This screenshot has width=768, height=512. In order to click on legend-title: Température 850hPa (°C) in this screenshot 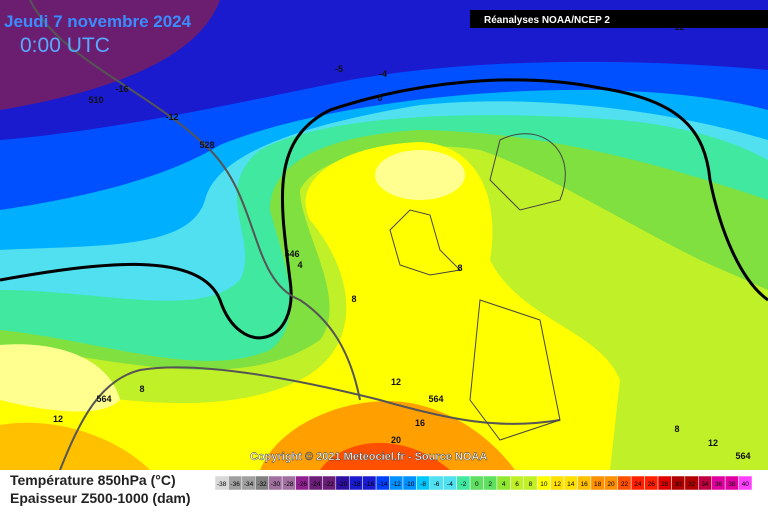, I will do `click(93, 480)`.